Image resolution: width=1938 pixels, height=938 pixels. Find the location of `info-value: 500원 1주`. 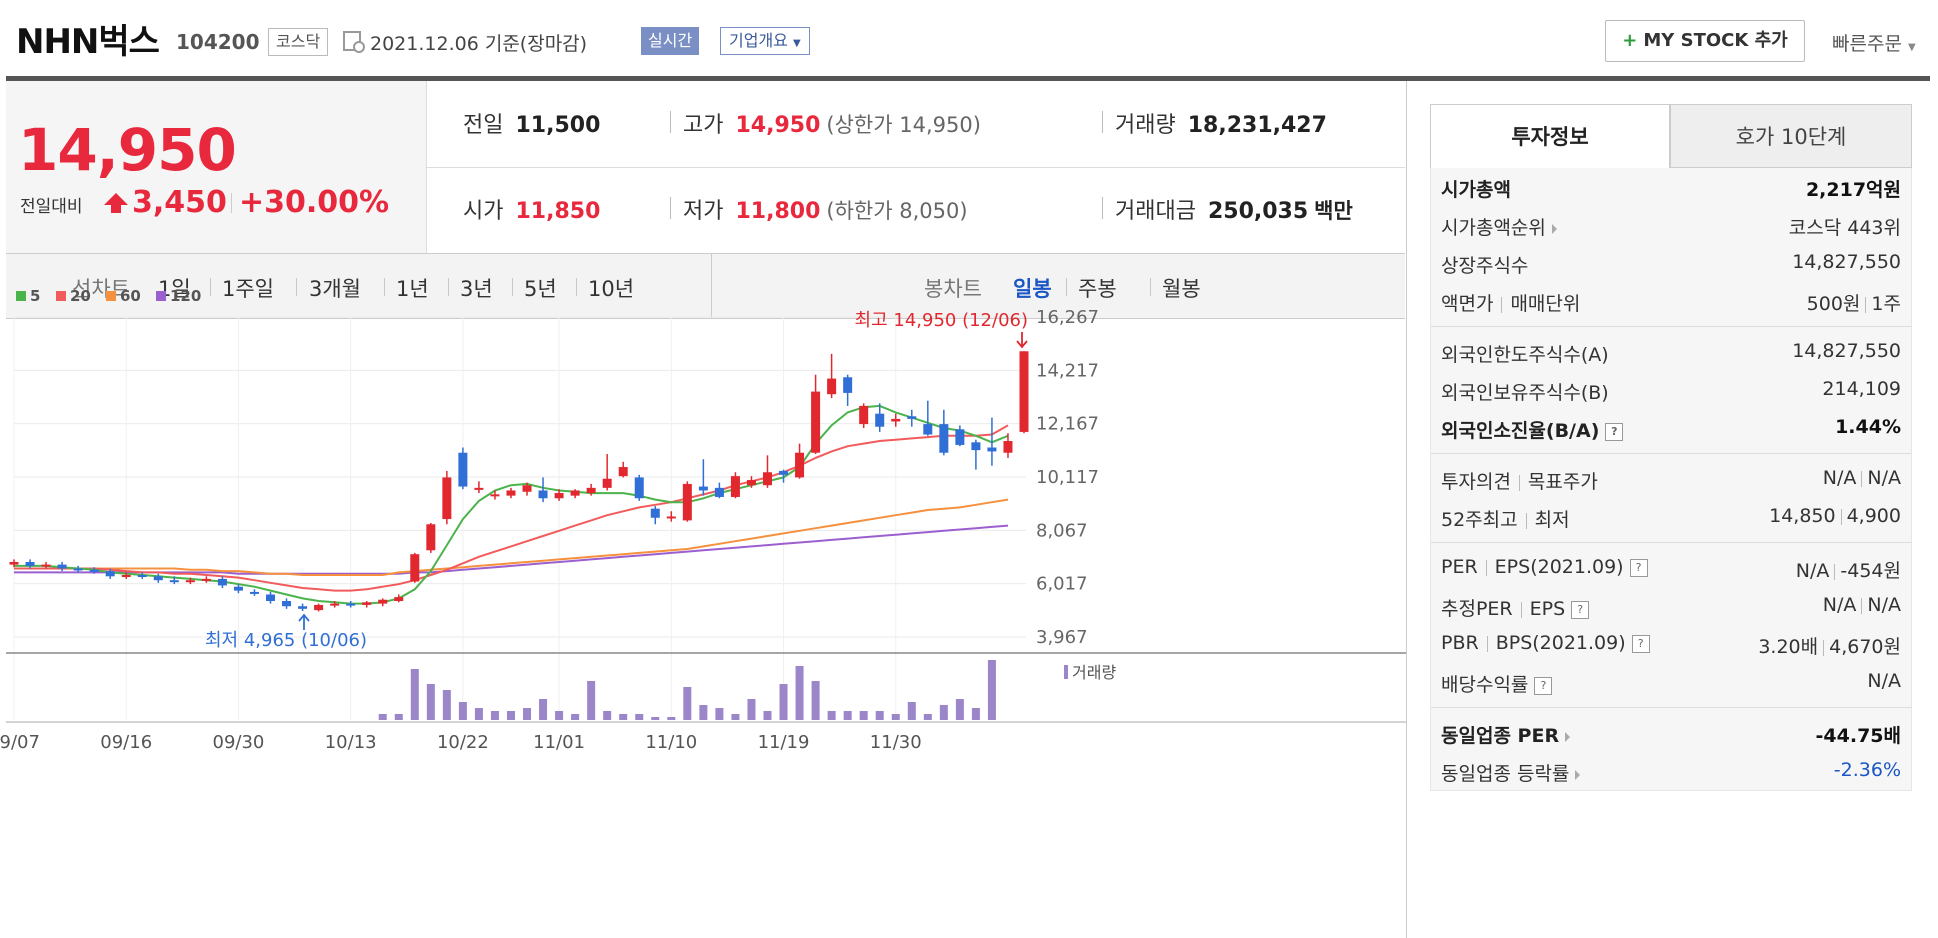

info-value: 500원 1주 is located at coordinates (1853, 304).